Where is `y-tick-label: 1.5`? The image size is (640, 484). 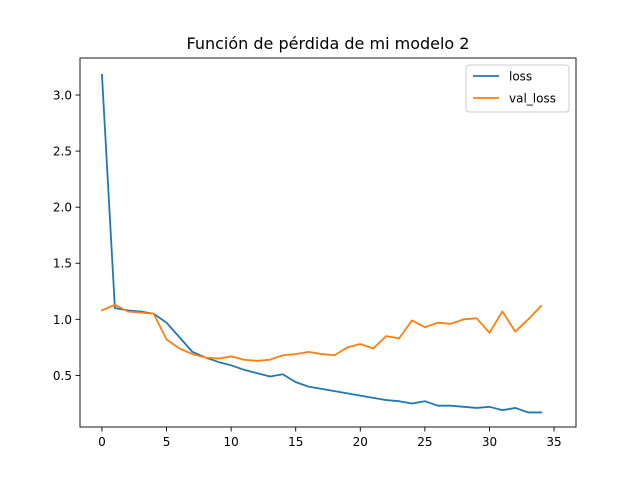 y-tick-label: 1.5 is located at coordinates (62, 264).